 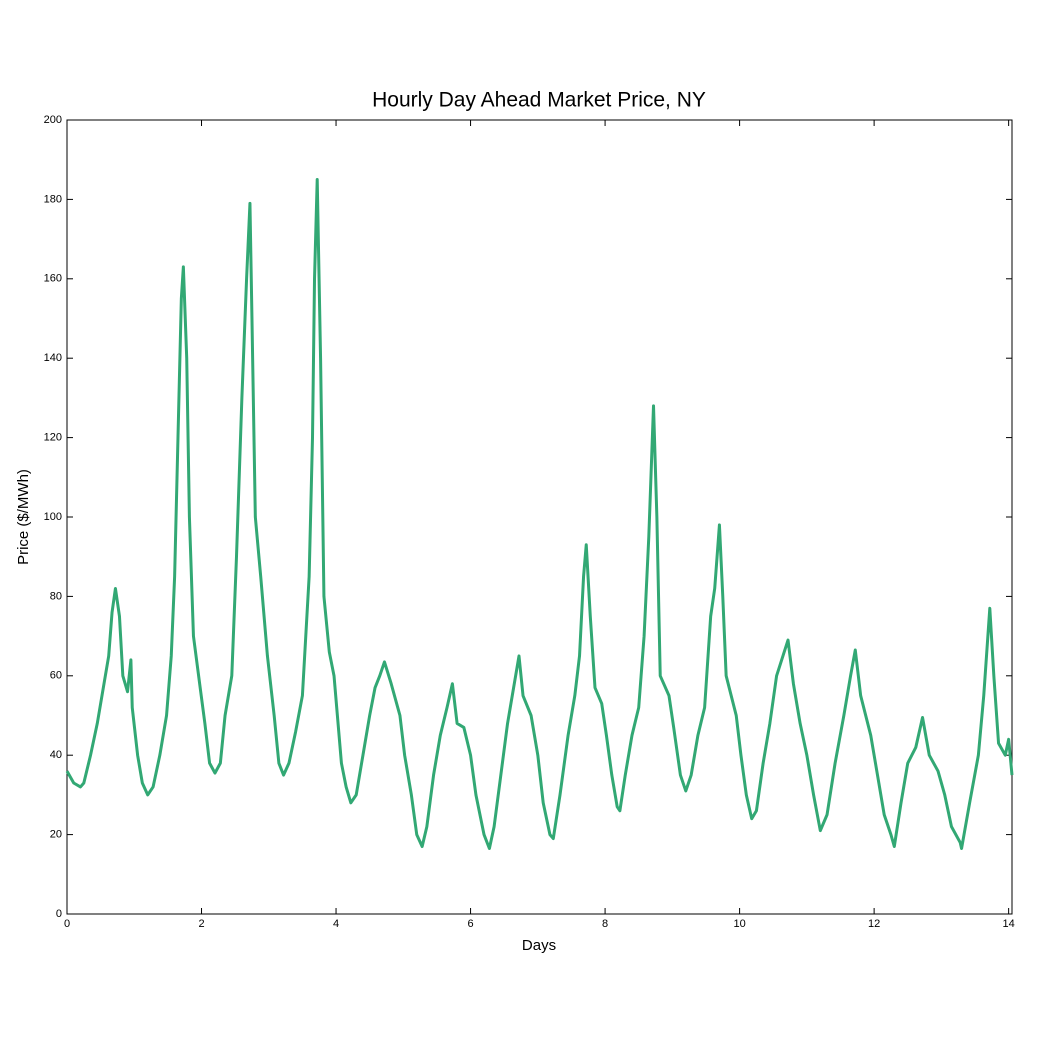 I want to click on y-tick-label: 100, so click(x=53, y=517).